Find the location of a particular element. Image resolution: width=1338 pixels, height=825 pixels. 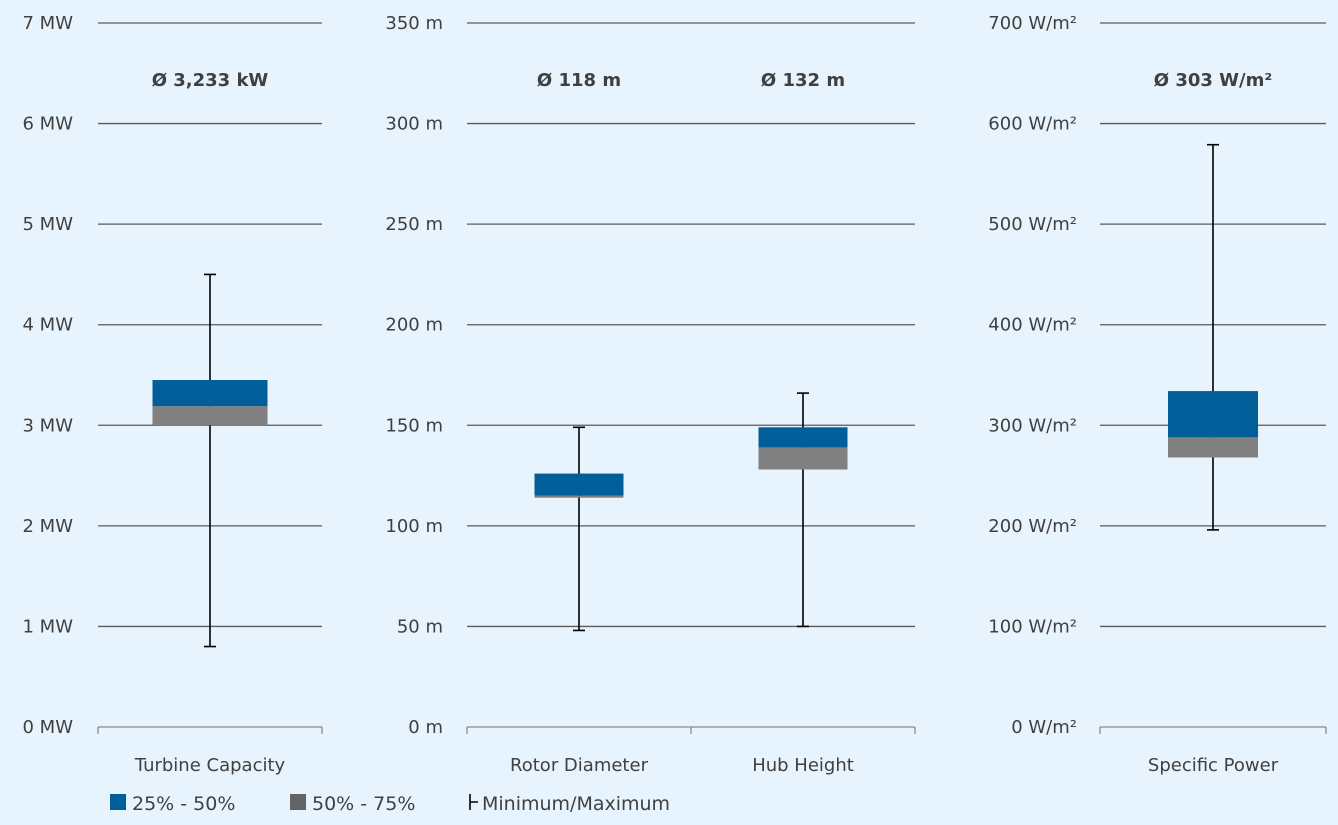

y-tick-label: 0 MW is located at coordinates (47, 727).